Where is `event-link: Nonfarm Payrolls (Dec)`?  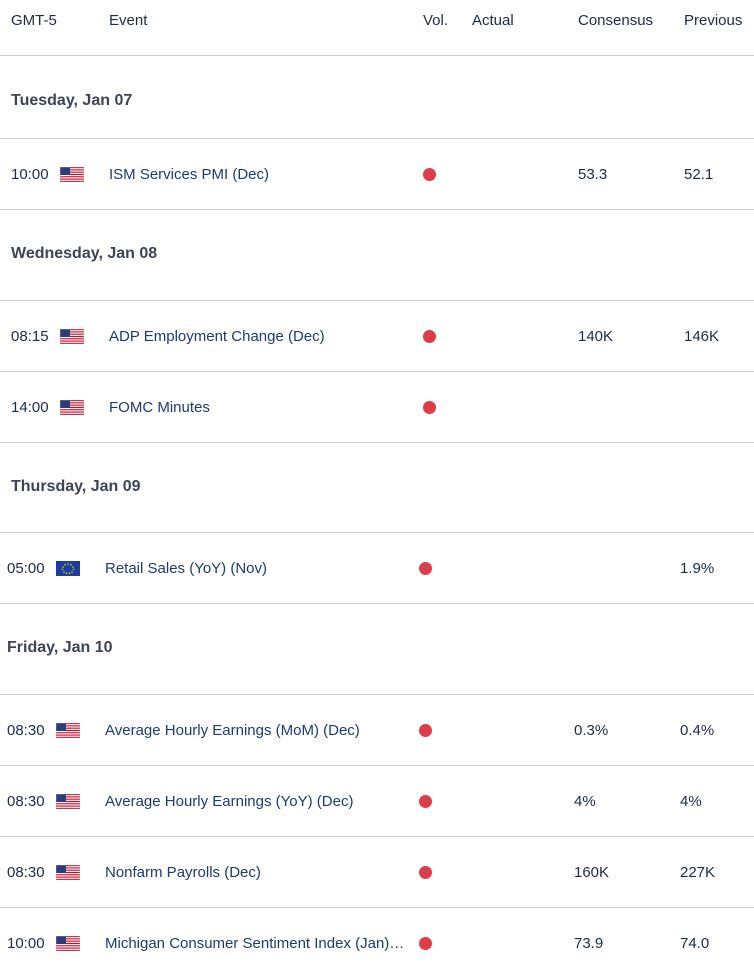 event-link: Nonfarm Payrolls (Dec) is located at coordinates (183, 872).